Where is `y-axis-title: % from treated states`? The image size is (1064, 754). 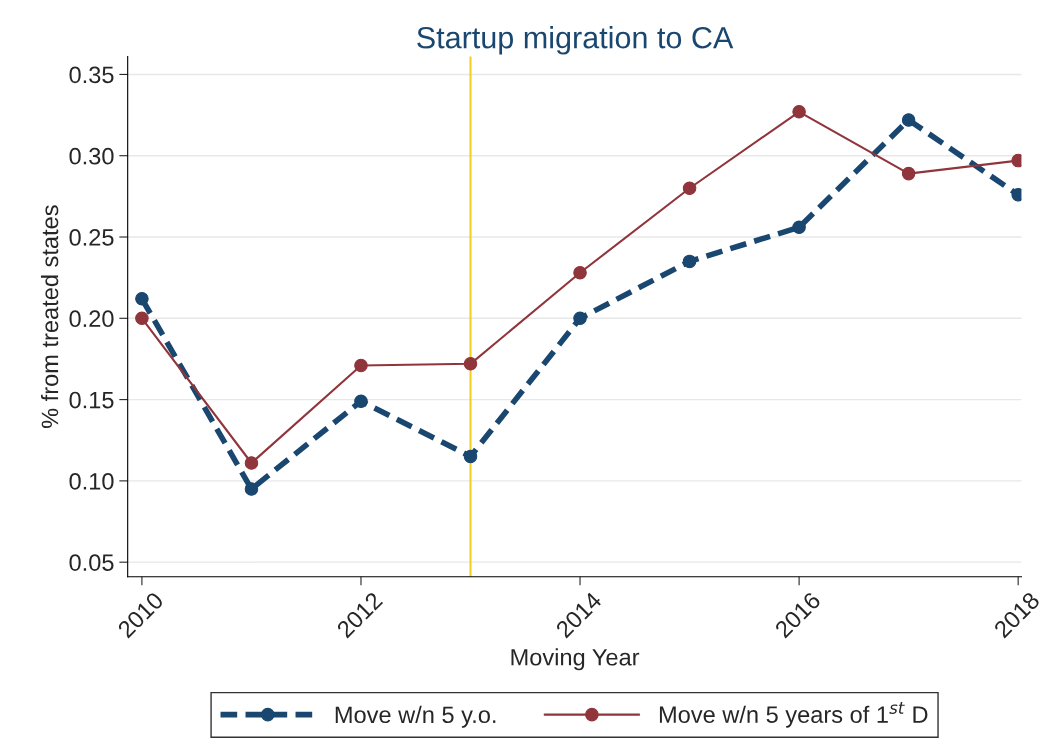
y-axis-title: % from treated states is located at coordinates (49, 317).